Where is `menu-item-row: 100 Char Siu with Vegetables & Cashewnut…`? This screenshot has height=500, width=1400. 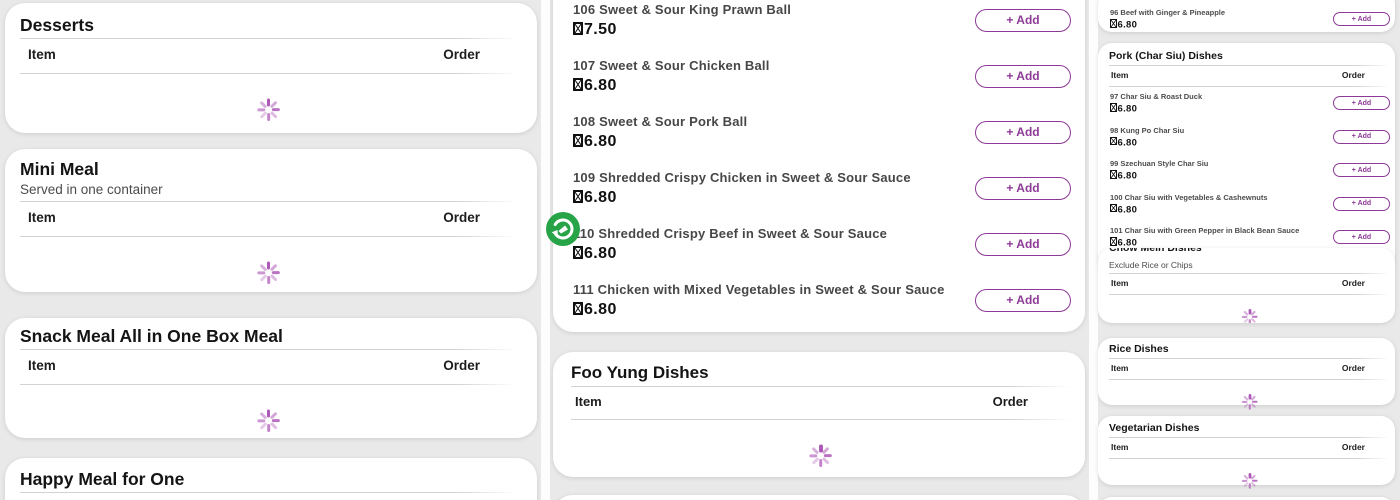 menu-item-row: 100 Char Siu with Vegetables & Cashewnut… is located at coordinates (1249, 205).